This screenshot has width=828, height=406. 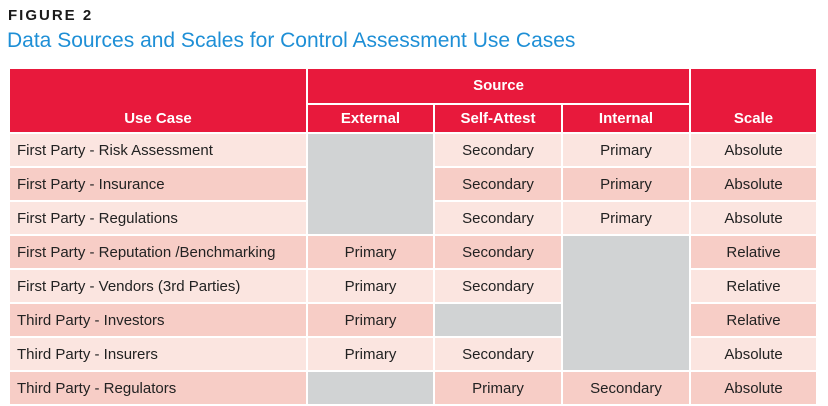 What do you see at coordinates (158, 252) in the screenshot?
I see `use-case-cell: First Party - Reputation /Benchmarking` at bounding box center [158, 252].